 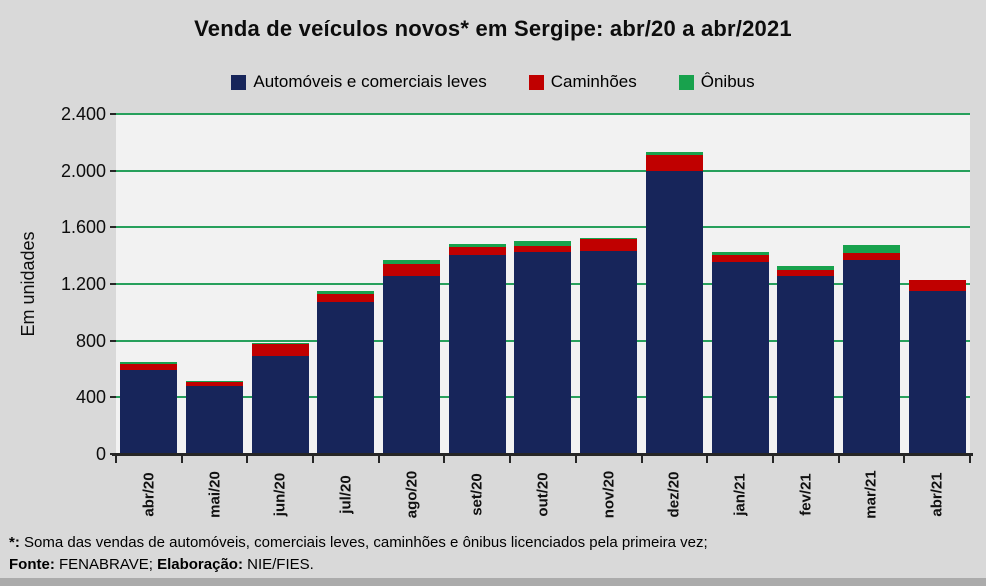 I want to click on bar-segment-jul/20-Caminhões, so click(x=346, y=298).